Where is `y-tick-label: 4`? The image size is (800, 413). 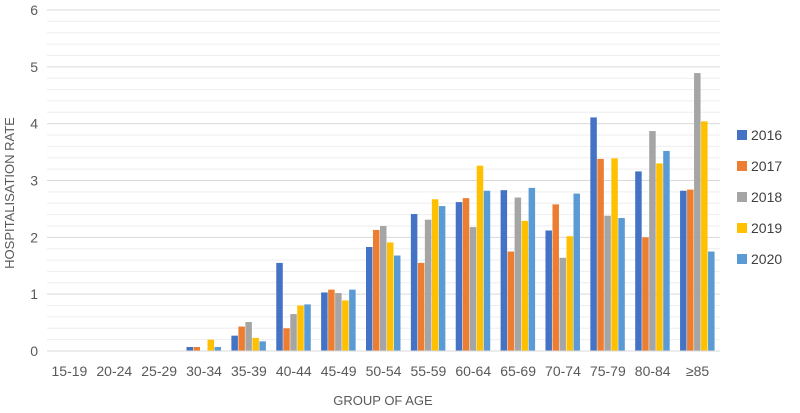 y-tick-label: 4 is located at coordinates (34, 124).